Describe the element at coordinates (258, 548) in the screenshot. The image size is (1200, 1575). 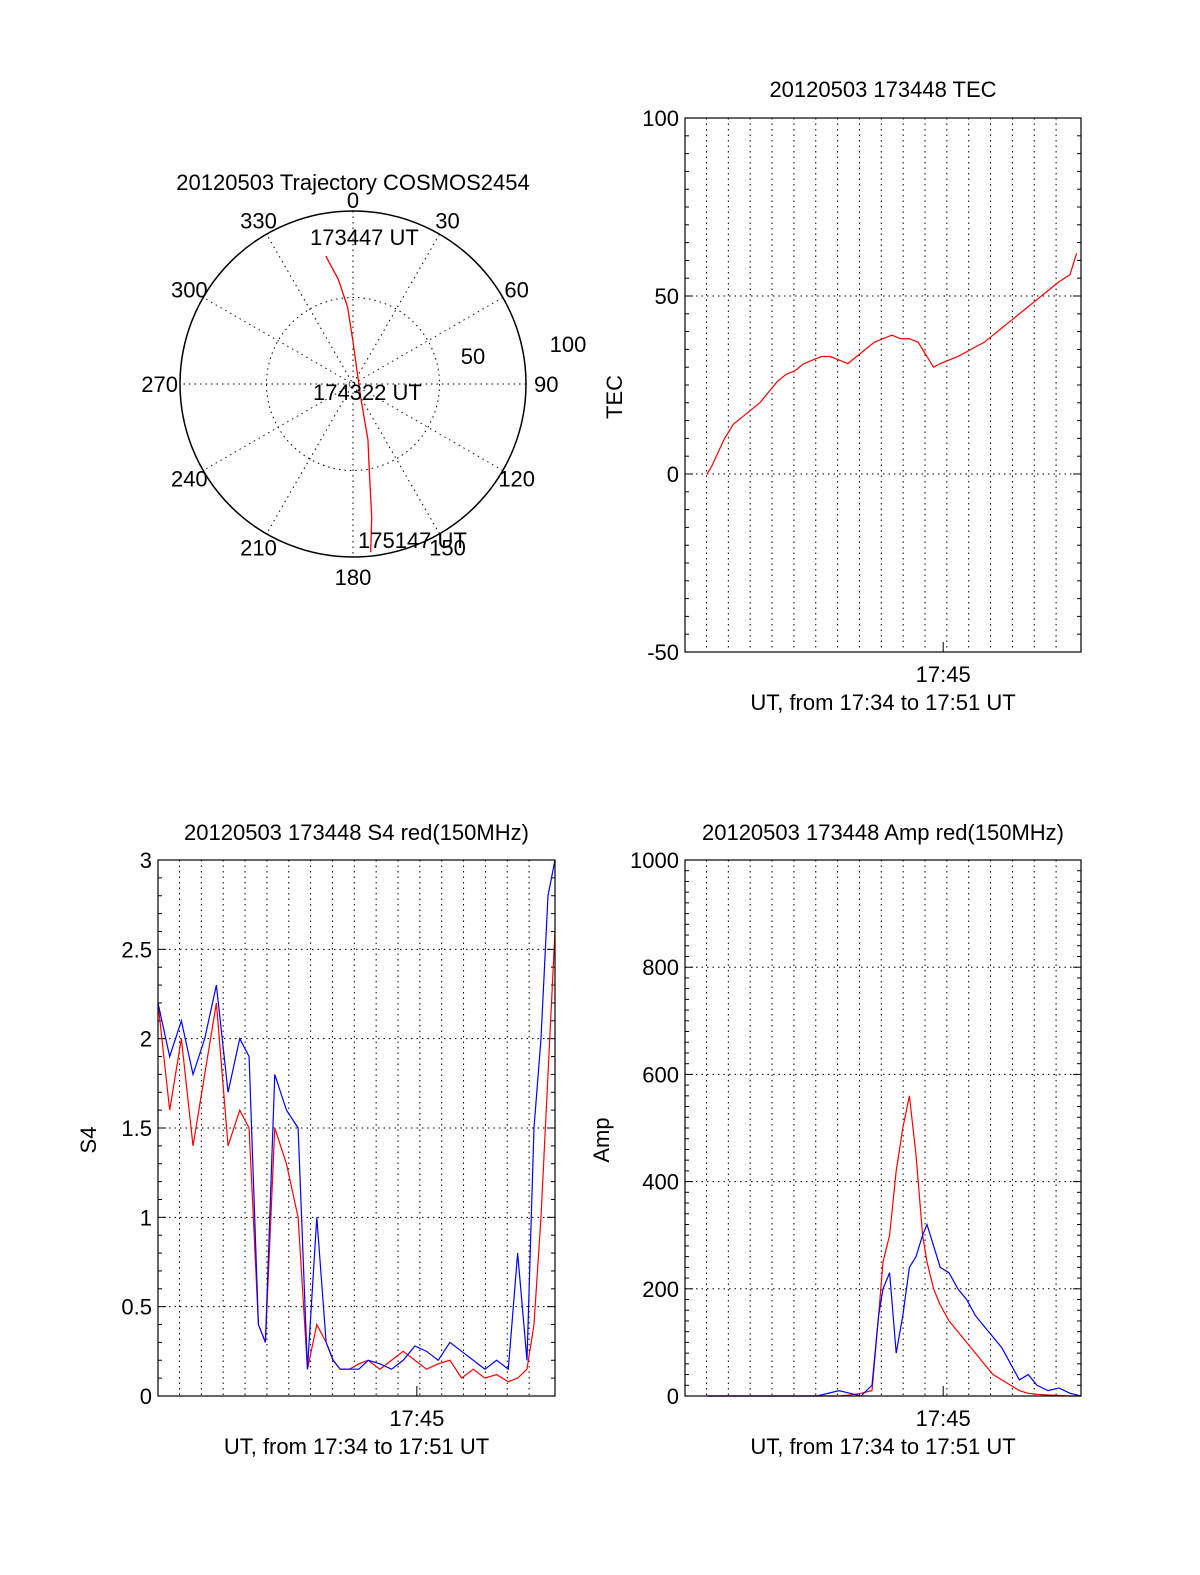
I see `azimuth-label: 210` at that location.